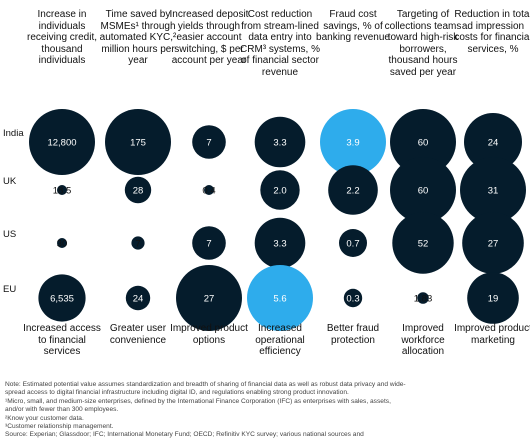 The height and width of the screenshot is (442, 530). I want to click on column-footer: Improved workforce allocation, so click(423, 340).